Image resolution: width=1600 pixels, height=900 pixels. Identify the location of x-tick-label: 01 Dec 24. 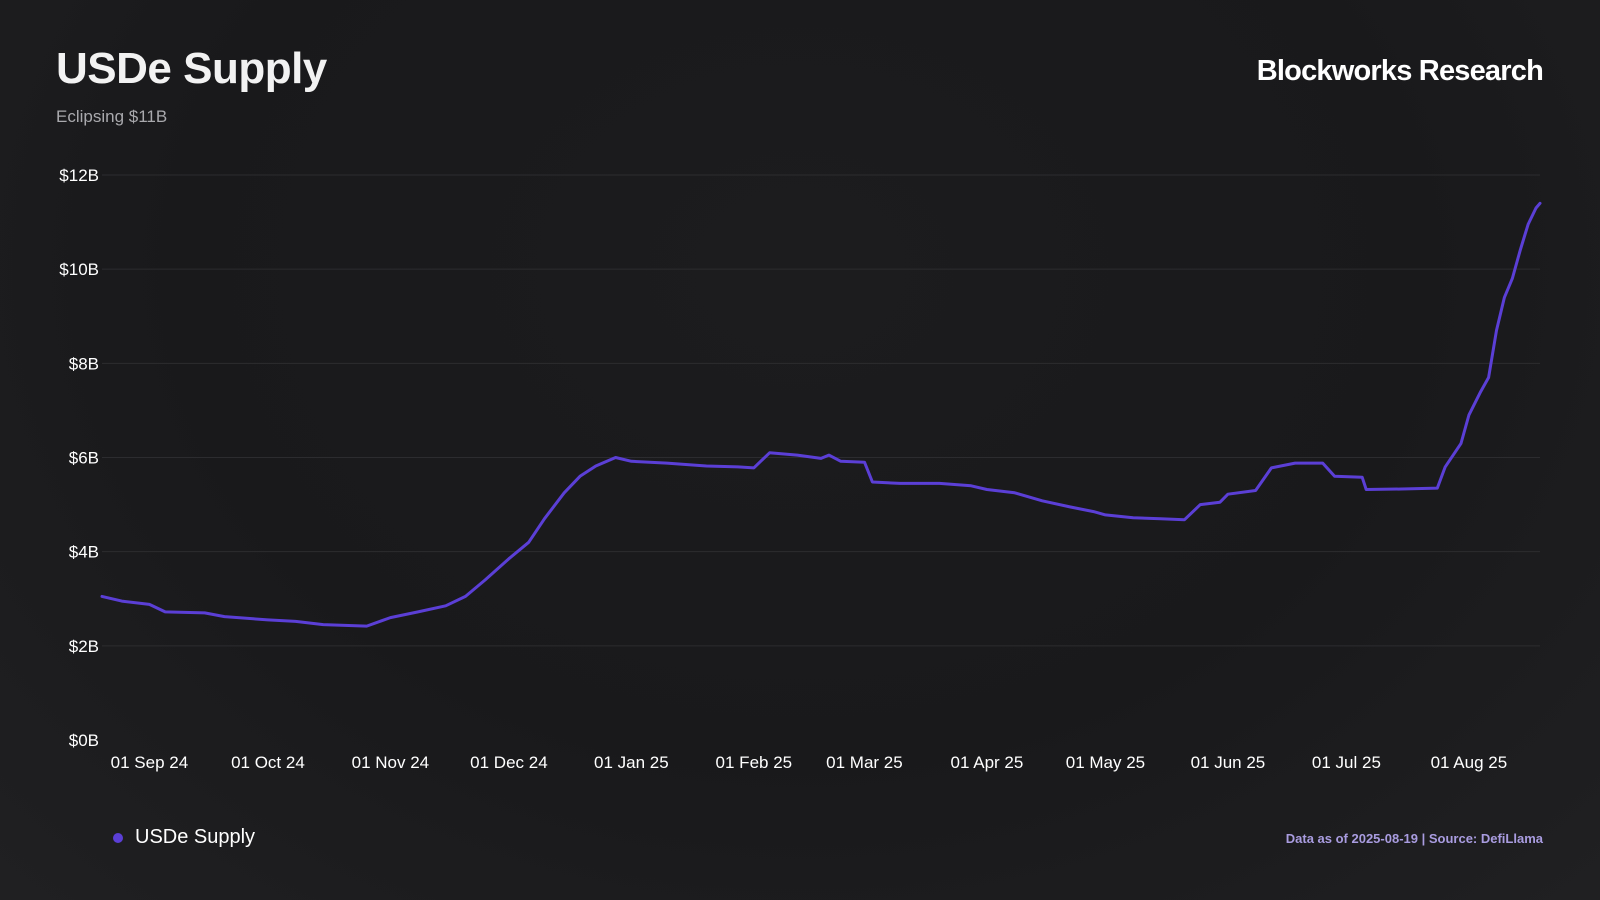
(509, 762).